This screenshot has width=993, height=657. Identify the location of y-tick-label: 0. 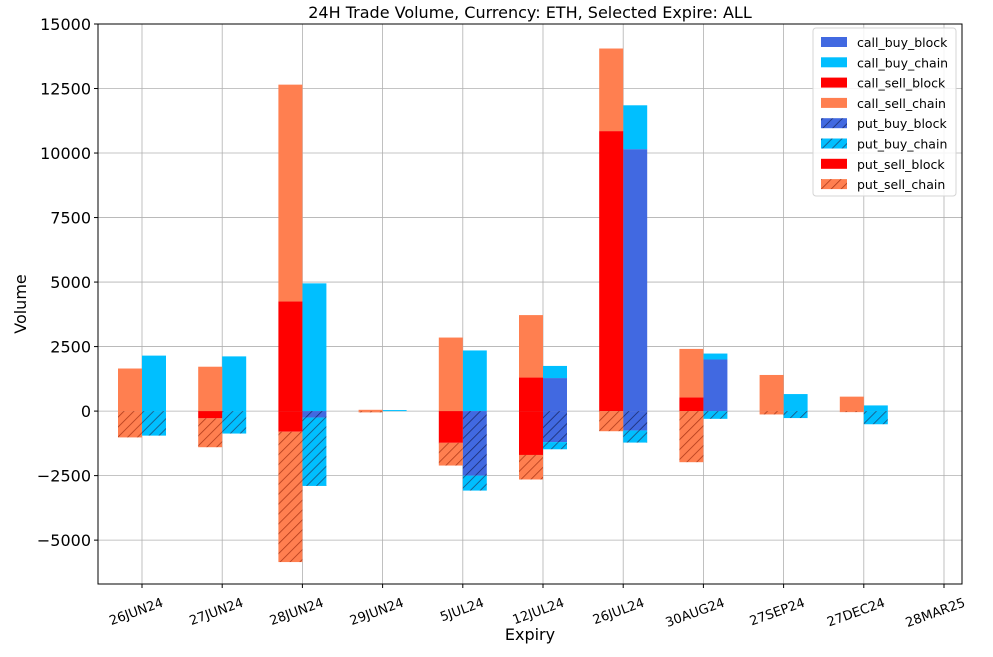
(86, 411).